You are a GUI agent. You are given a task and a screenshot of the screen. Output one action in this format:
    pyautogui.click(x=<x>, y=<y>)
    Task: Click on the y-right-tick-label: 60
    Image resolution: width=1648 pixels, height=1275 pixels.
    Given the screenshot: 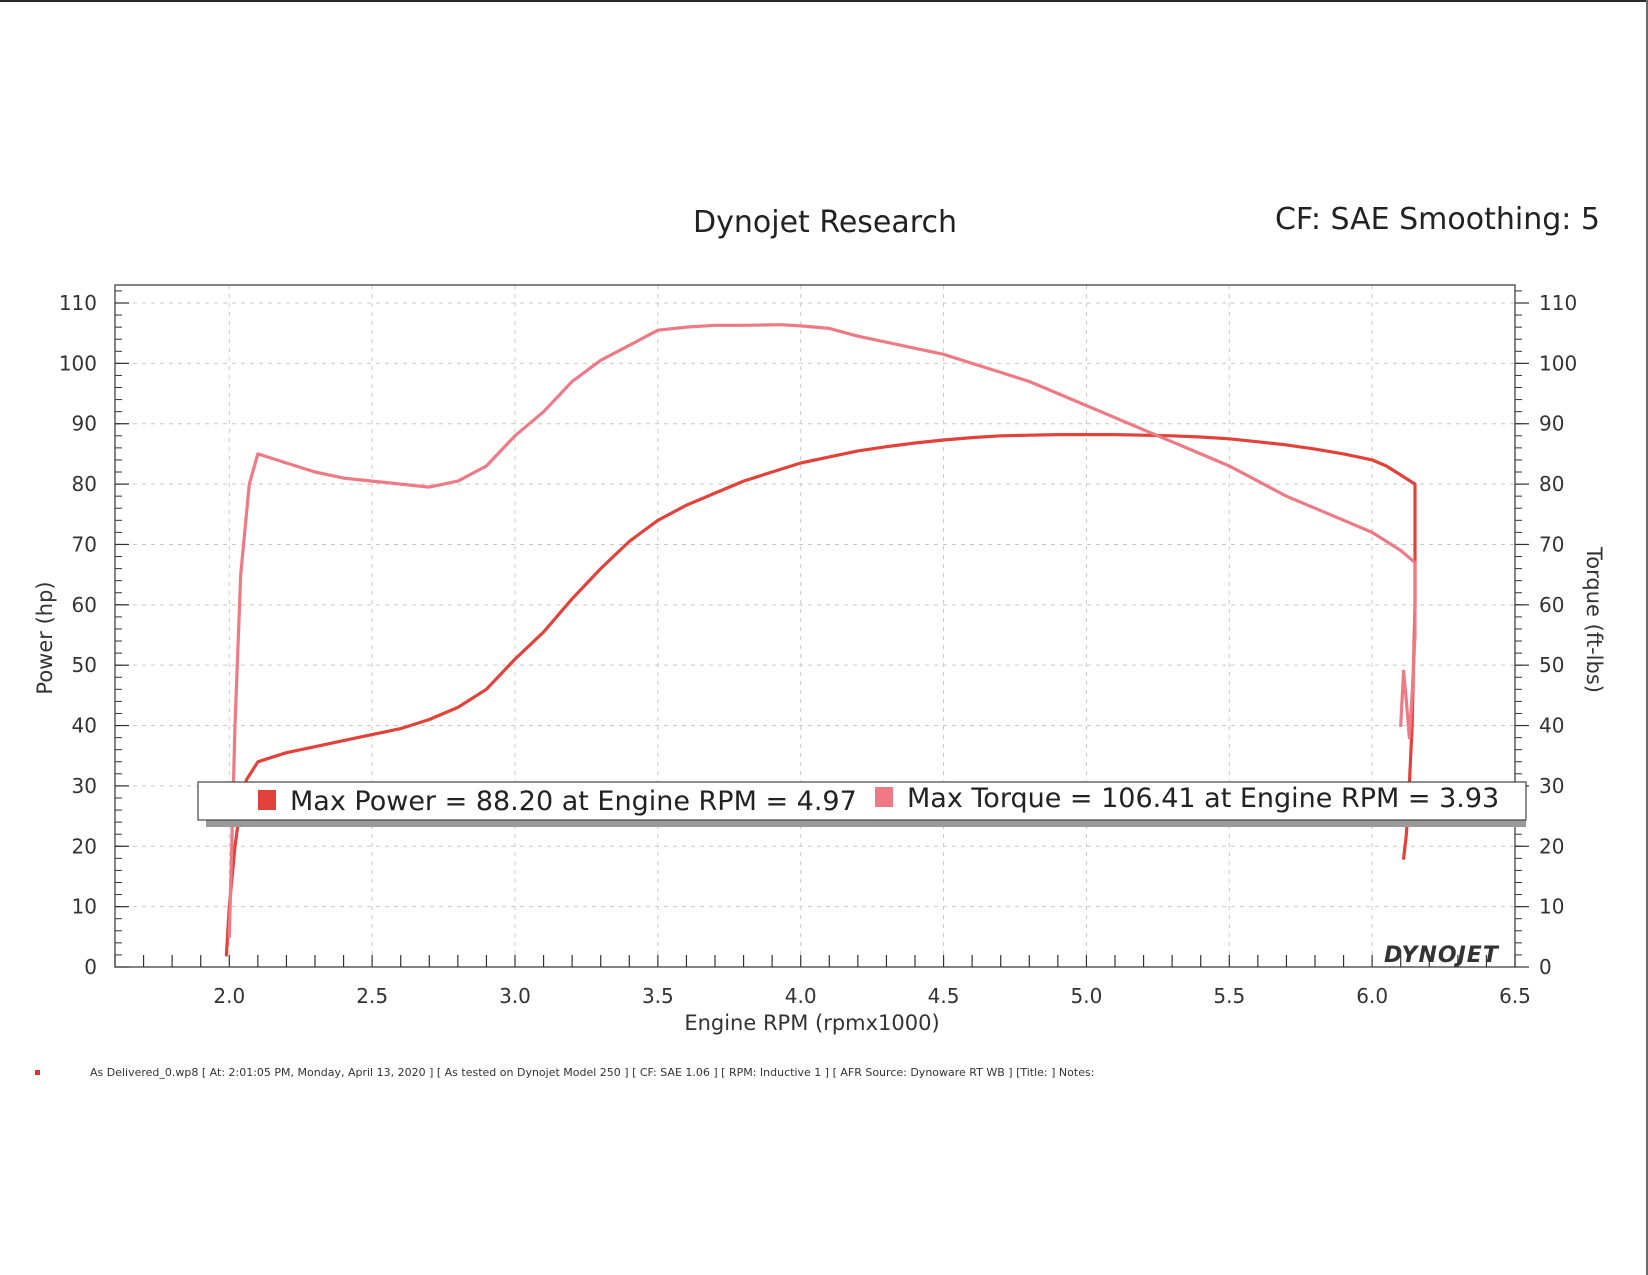 What is the action you would take?
    pyautogui.click(x=1551, y=605)
    